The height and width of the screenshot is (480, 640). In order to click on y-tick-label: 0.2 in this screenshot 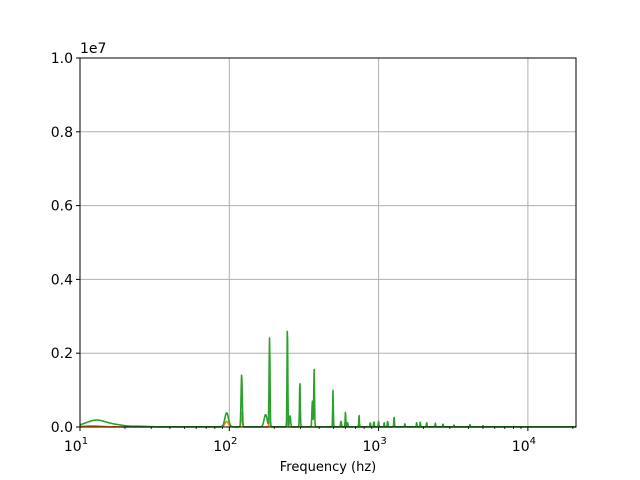, I will do `click(62, 354)`.